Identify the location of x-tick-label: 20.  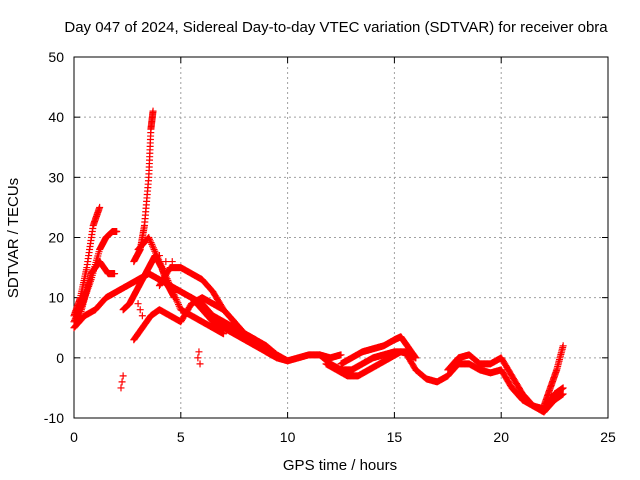
(501, 437).